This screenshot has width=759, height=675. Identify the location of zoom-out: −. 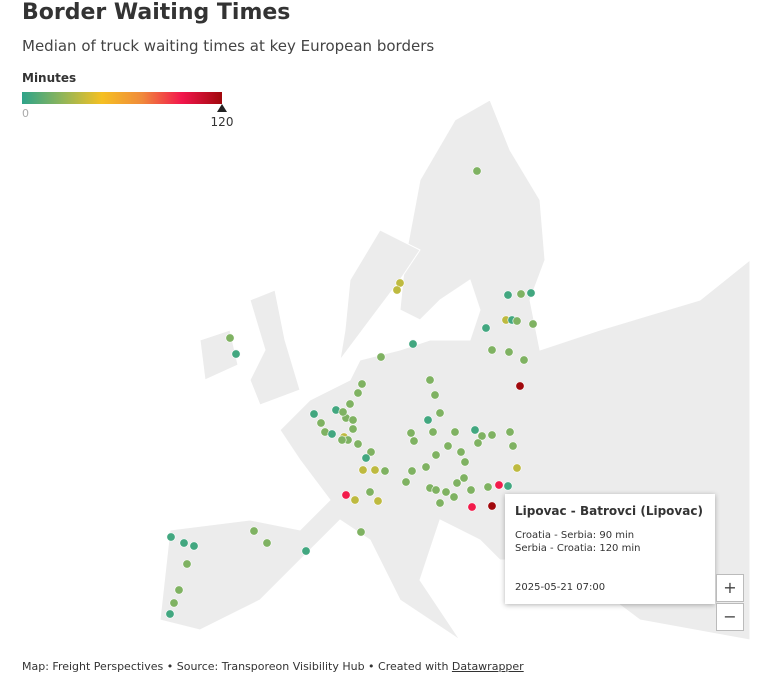
(730, 617).